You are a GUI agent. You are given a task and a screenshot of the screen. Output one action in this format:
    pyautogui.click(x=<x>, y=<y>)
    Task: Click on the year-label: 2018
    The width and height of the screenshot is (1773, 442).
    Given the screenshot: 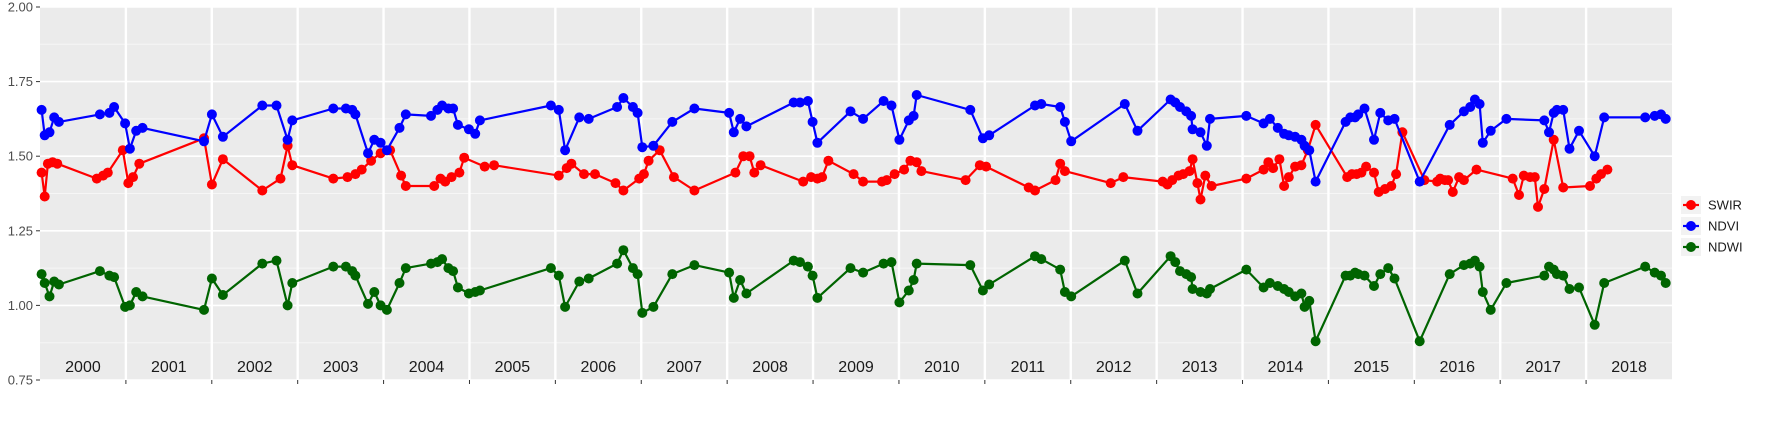 What is the action you would take?
    pyautogui.click(x=1629, y=367)
    